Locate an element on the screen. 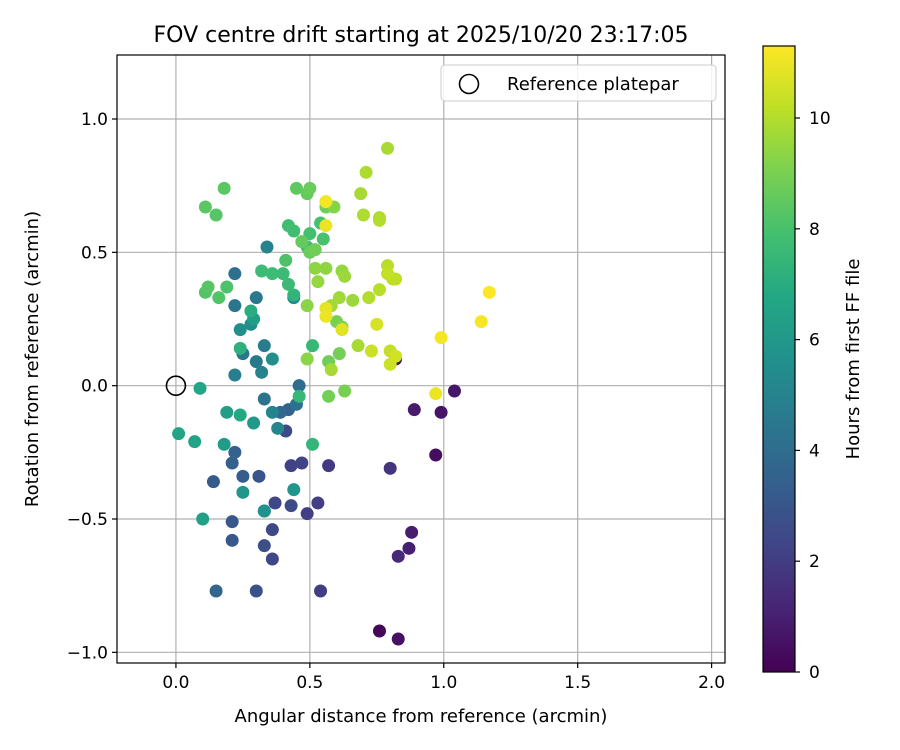 Image resolution: width=900 pixels, height=750 pixels. legend: Reference platepar is located at coordinates (578, 83).